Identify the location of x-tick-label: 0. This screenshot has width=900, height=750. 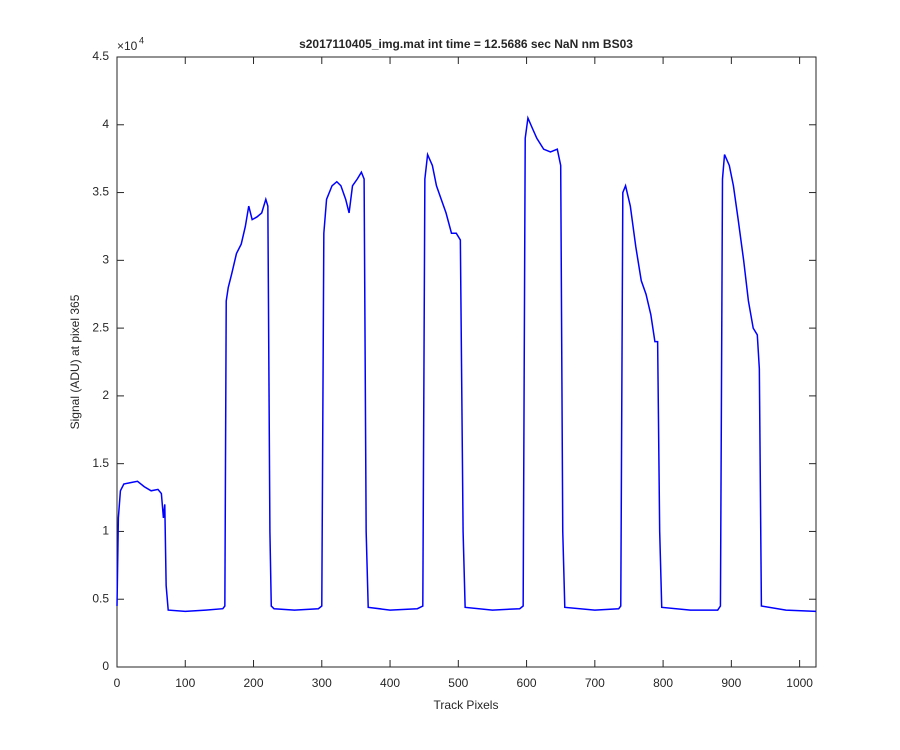
(117, 683).